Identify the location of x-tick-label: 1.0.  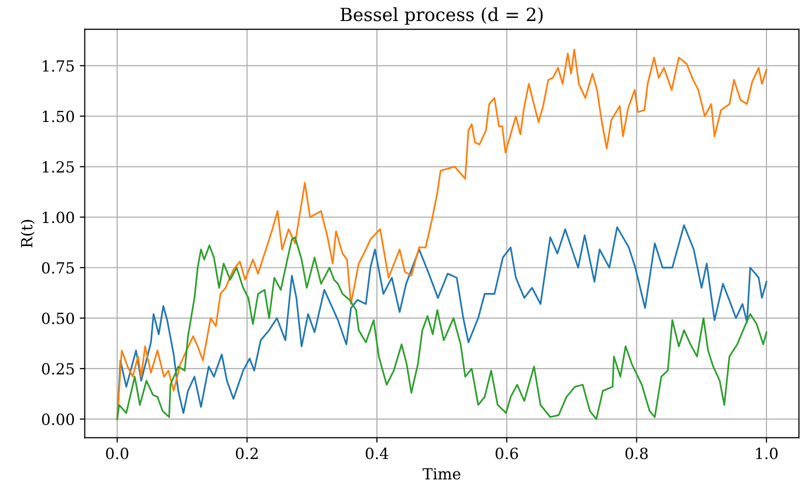
(767, 454).